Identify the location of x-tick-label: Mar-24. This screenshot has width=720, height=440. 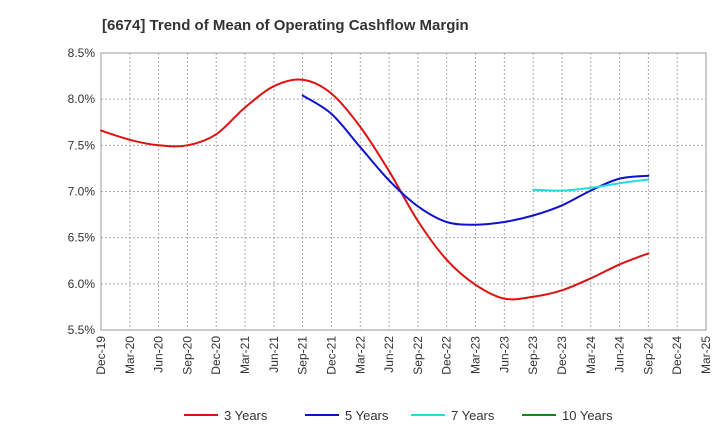
(591, 355).